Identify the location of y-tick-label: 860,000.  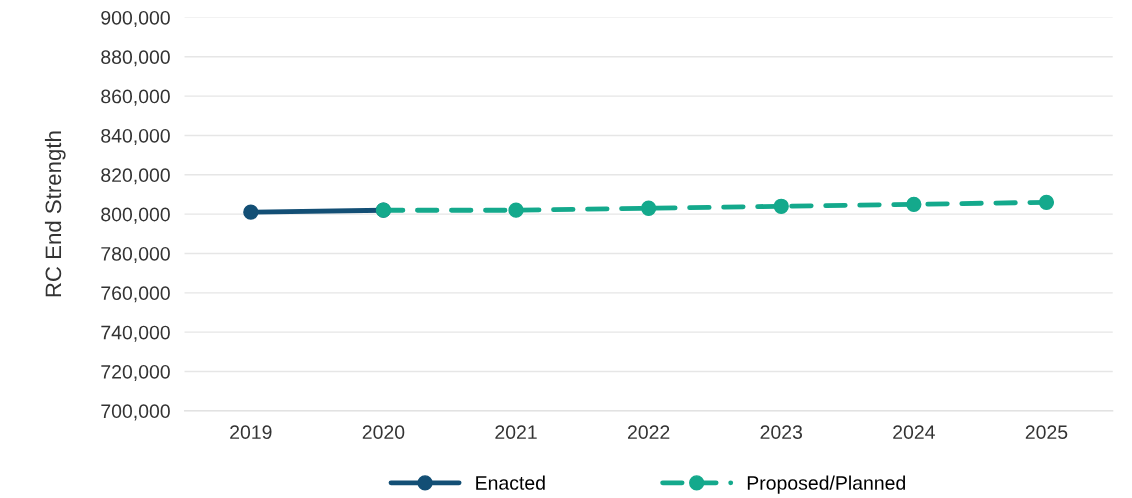
(135, 97).